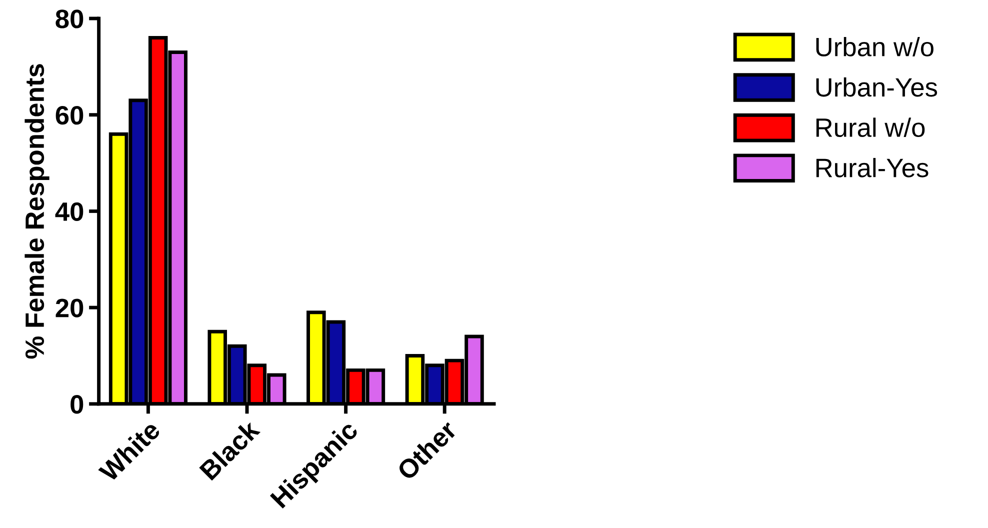 The width and height of the screenshot is (988, 528). What do you see at coordinates (70, 308) in the screenshot?
I see `y-tick-label: 20` at bounding box center [70, 308].